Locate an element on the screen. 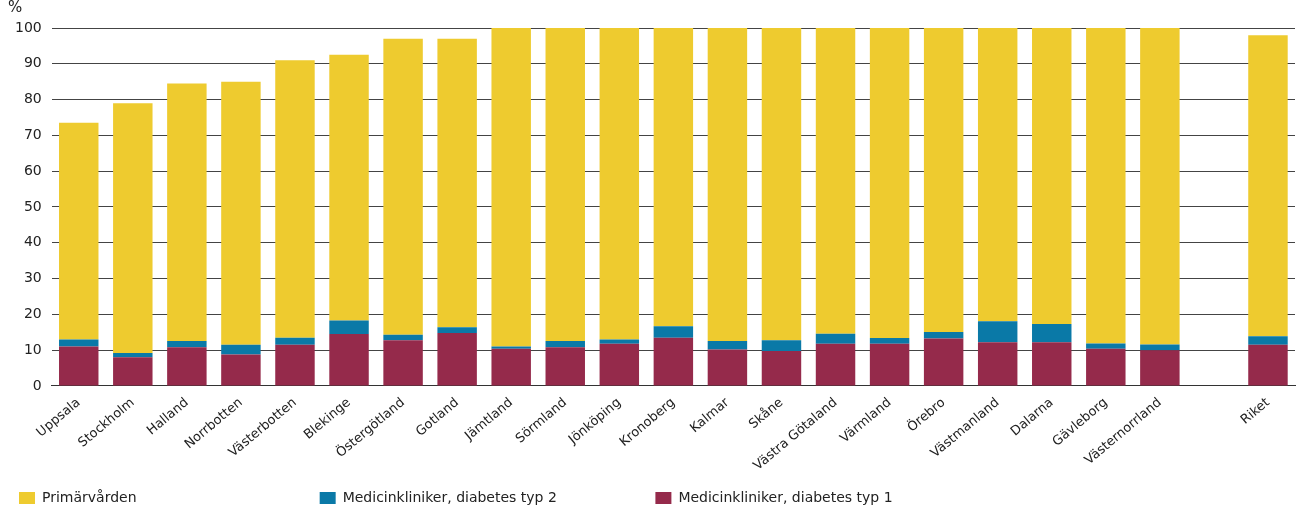  y-tick-label: 60 is located at coordinates (32, 169).